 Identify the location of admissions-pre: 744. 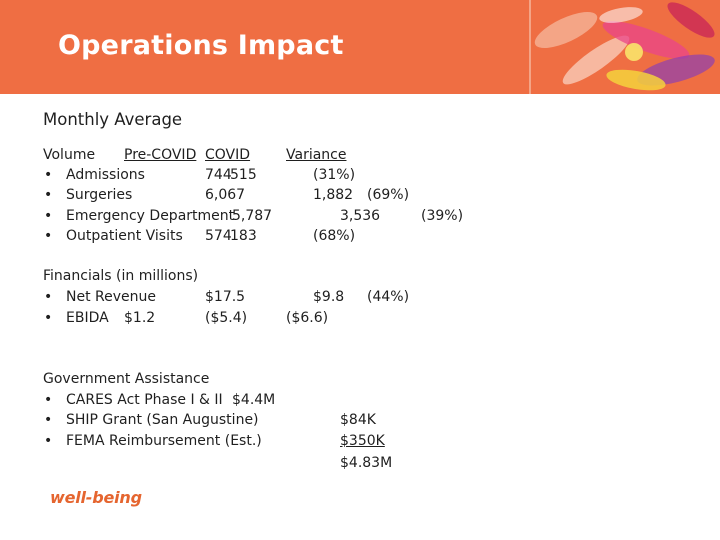
(218, 175).